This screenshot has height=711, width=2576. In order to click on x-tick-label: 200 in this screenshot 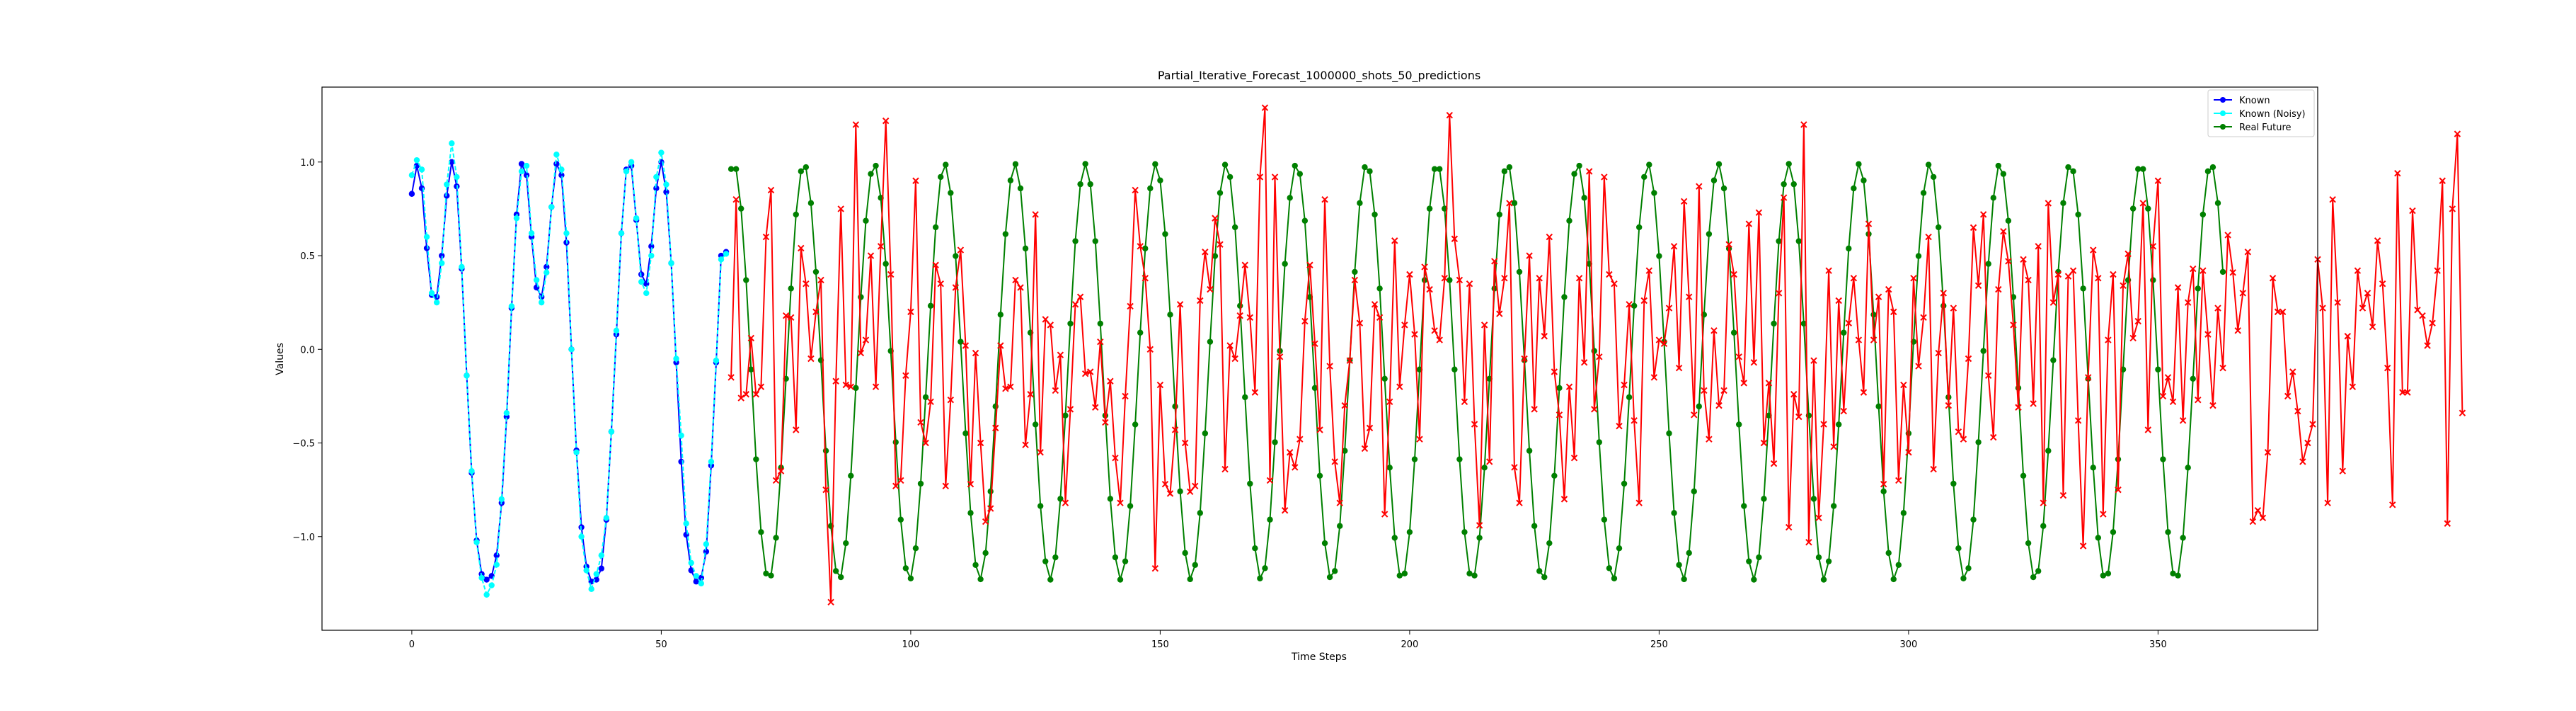, I will do `click(1410, 644)`.